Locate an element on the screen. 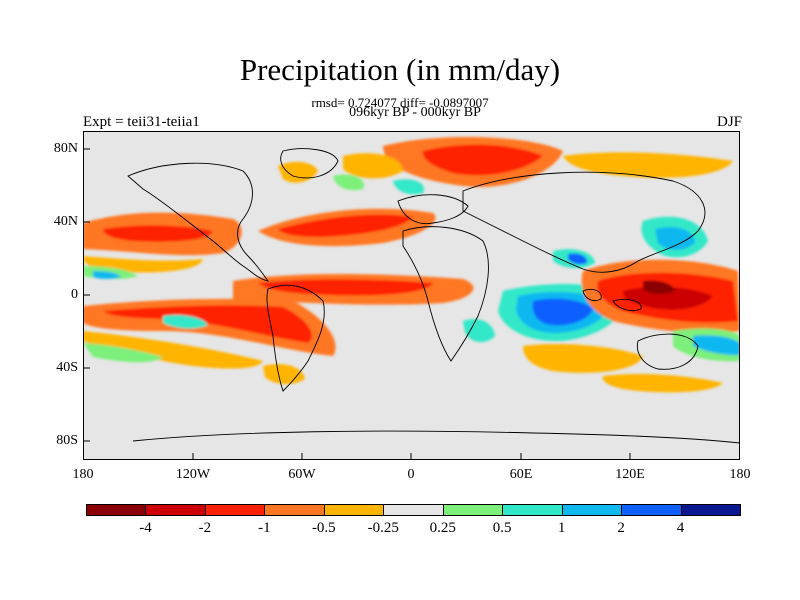  y-tick-label: 80S is located at coordinates (67, 440).